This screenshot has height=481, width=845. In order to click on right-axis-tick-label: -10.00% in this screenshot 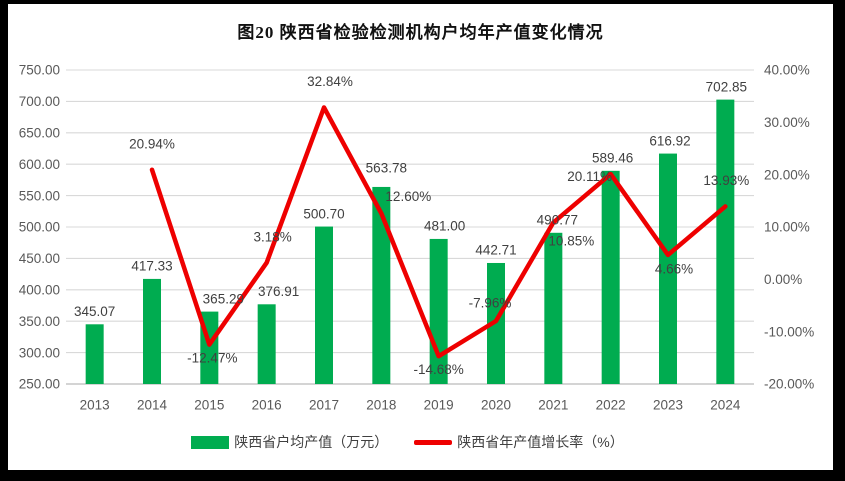, I will do `click(789, 331)`.